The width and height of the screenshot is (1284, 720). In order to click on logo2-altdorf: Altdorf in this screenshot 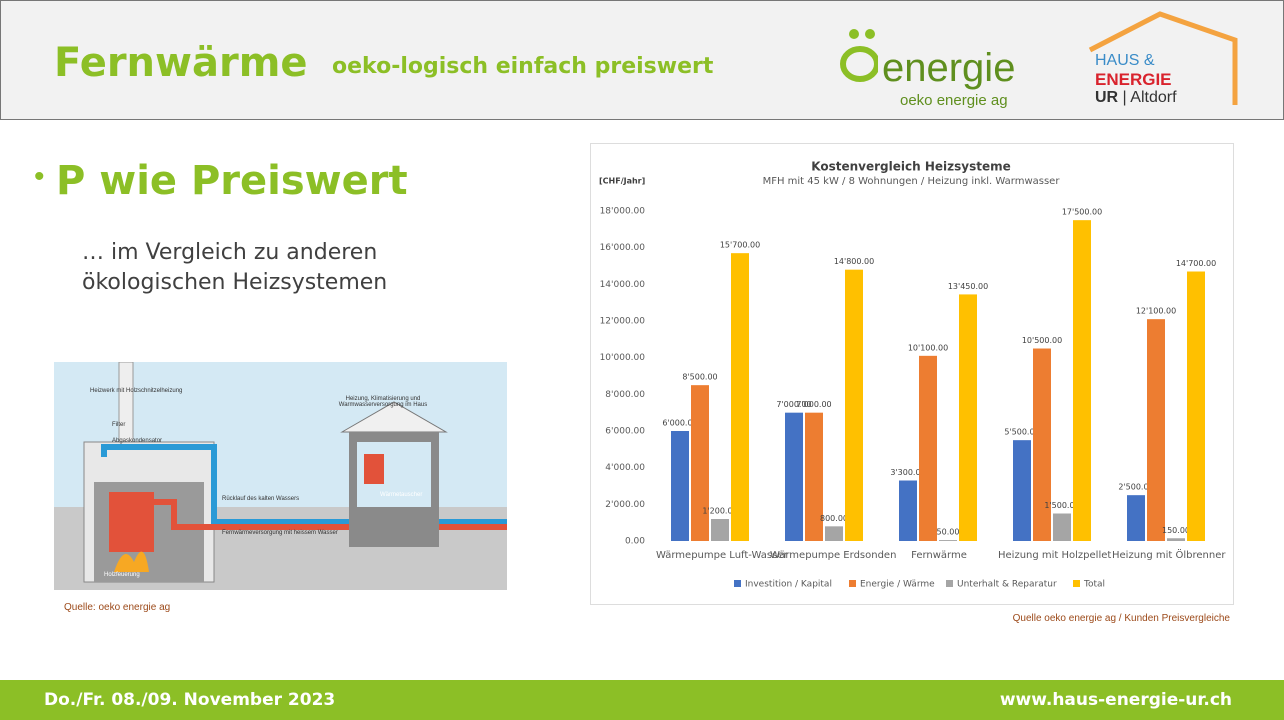, I will do `click(1153, 97)`.